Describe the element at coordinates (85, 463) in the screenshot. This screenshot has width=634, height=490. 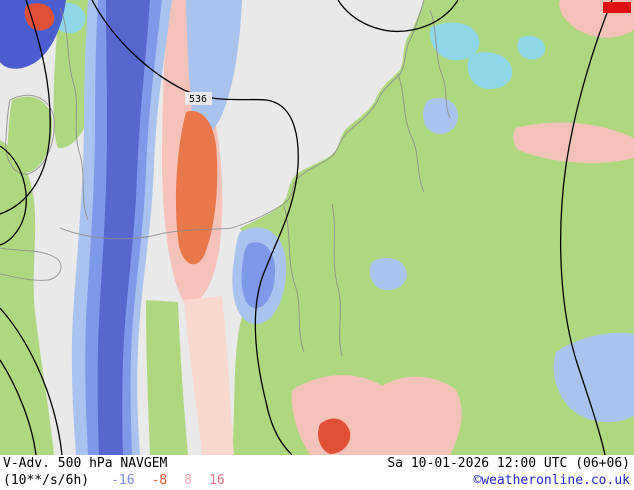
I see `chart-title: V-Adv. 500 hPa NAVGEM` at that location.